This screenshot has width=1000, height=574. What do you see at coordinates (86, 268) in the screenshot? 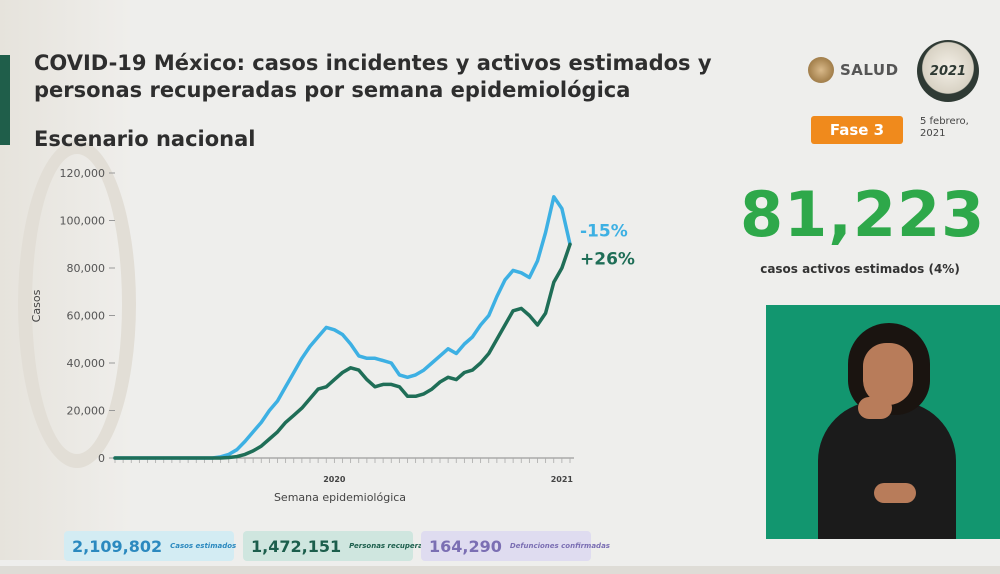
I see `y-tick-label: 80,000` at bounding box center [86, 268].